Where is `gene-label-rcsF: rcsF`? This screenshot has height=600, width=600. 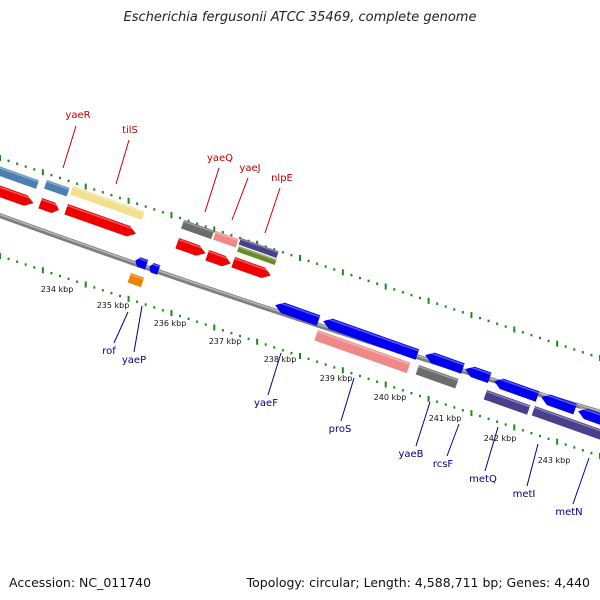 gene-label-rcsF: rcsF is located at coordinates (443, 464).